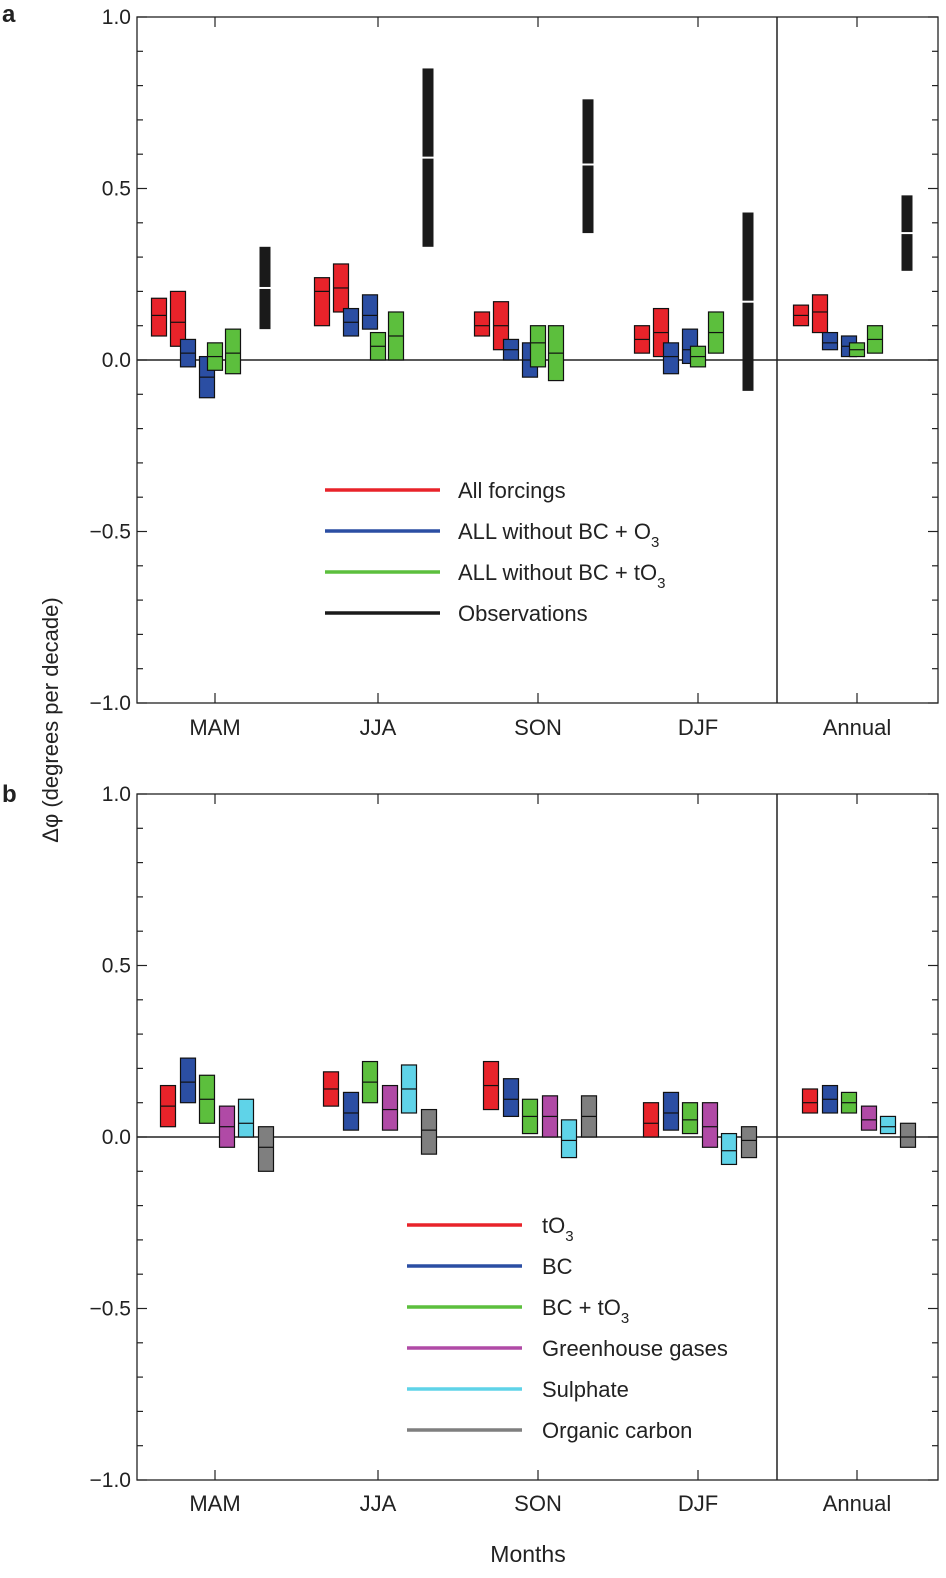 The height and width of the screenshot is (1578, 946). Describe the element at coordinates (9, 794) in the screenshot. I see `panel-label: b` at that location.